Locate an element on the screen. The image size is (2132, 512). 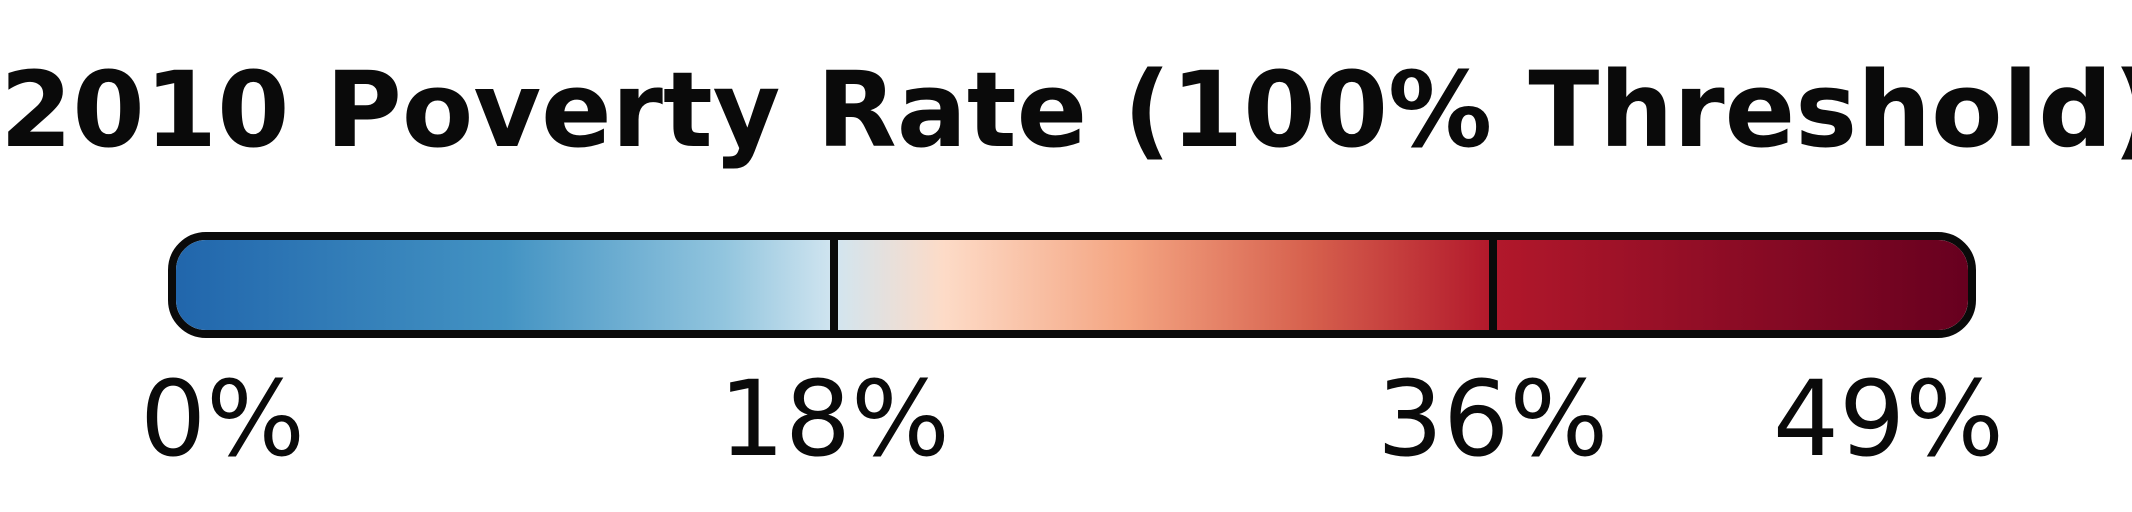
tick-label: 18% is located at coordinates (834, 419).